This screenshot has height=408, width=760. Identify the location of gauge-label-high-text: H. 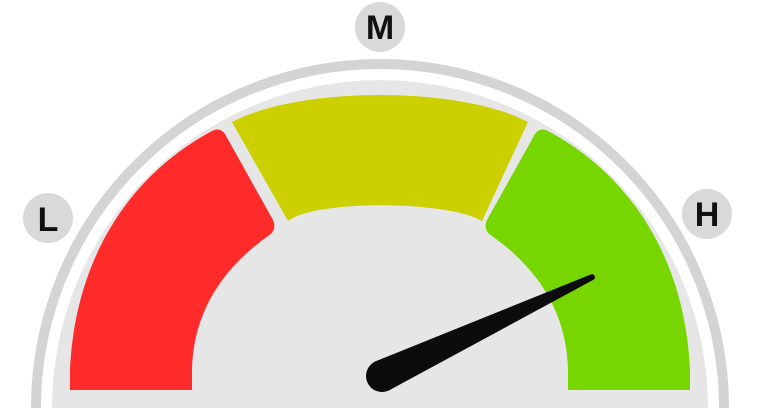
(707, 215).